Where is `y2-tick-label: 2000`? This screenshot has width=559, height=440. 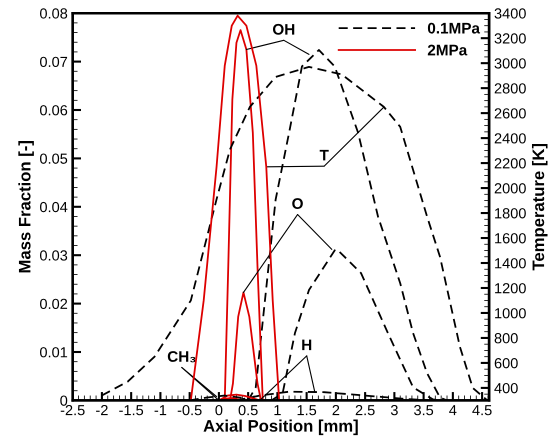 y2-tick-label: 2000 is located at coordinates (510, 188).